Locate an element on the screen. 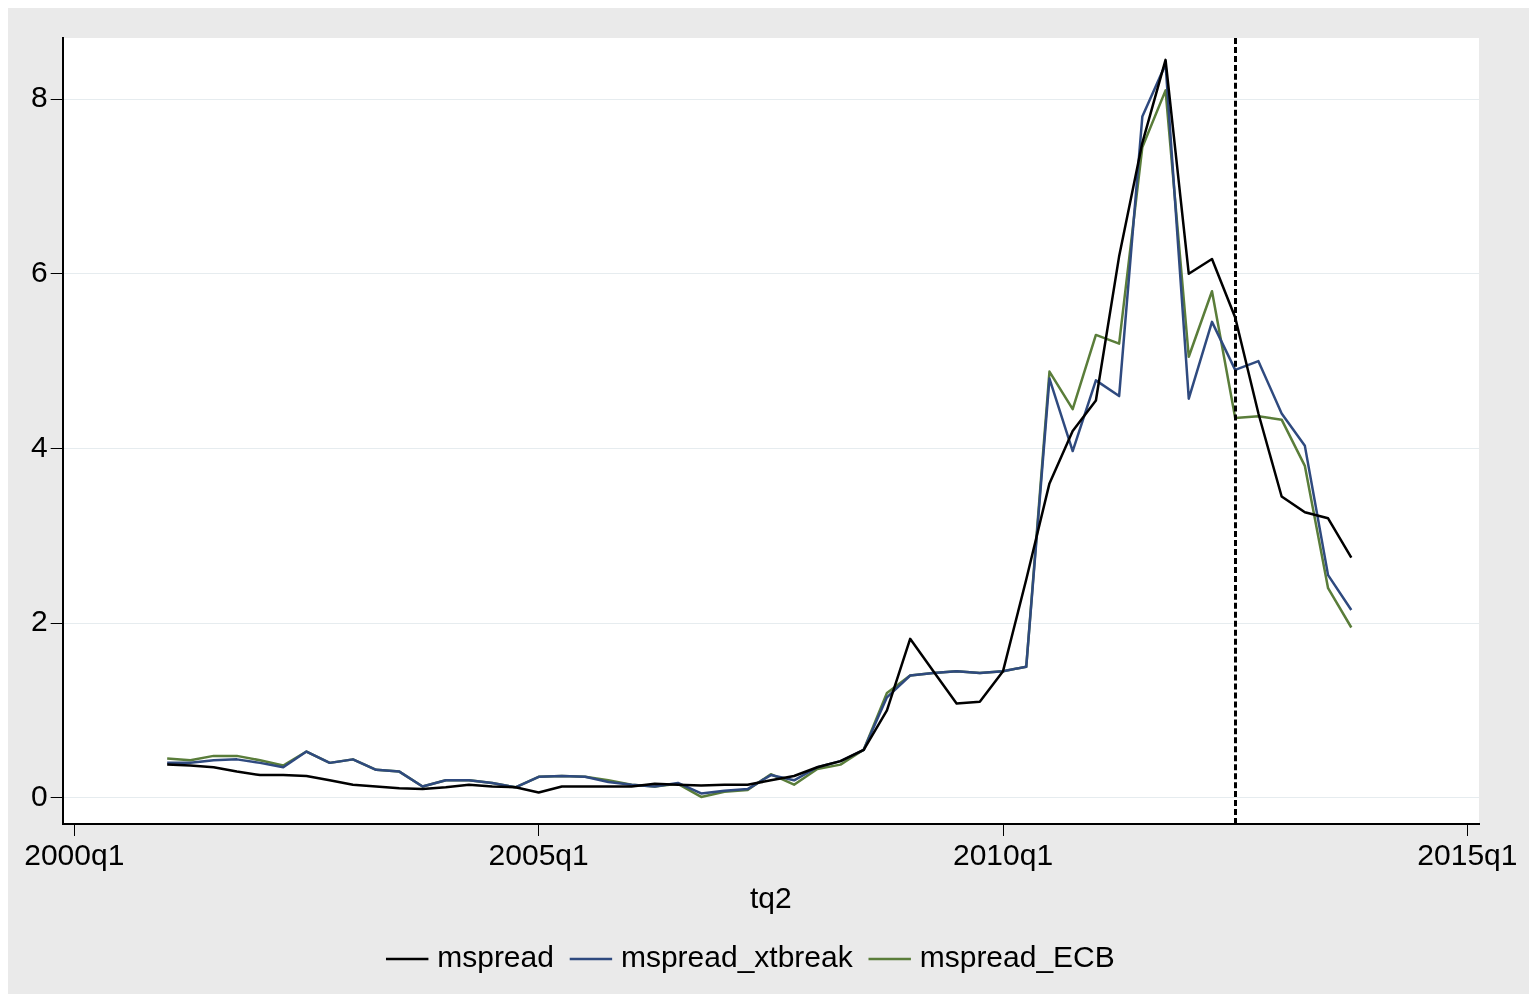  legend-label: mspread_ECB is located at coordinates (1017, 957).